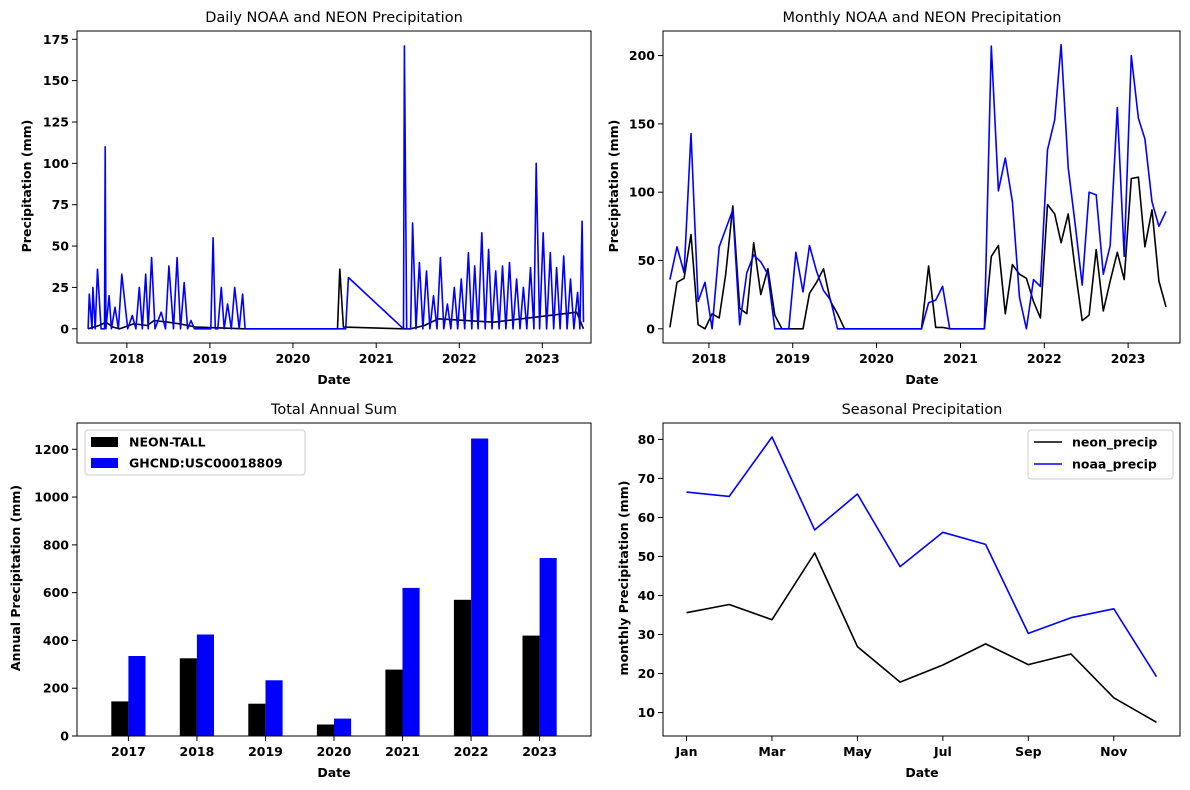 The width and height of the screenshot is (1190, 790). I want to click on y-tick-label: 70, so click(647, 478).